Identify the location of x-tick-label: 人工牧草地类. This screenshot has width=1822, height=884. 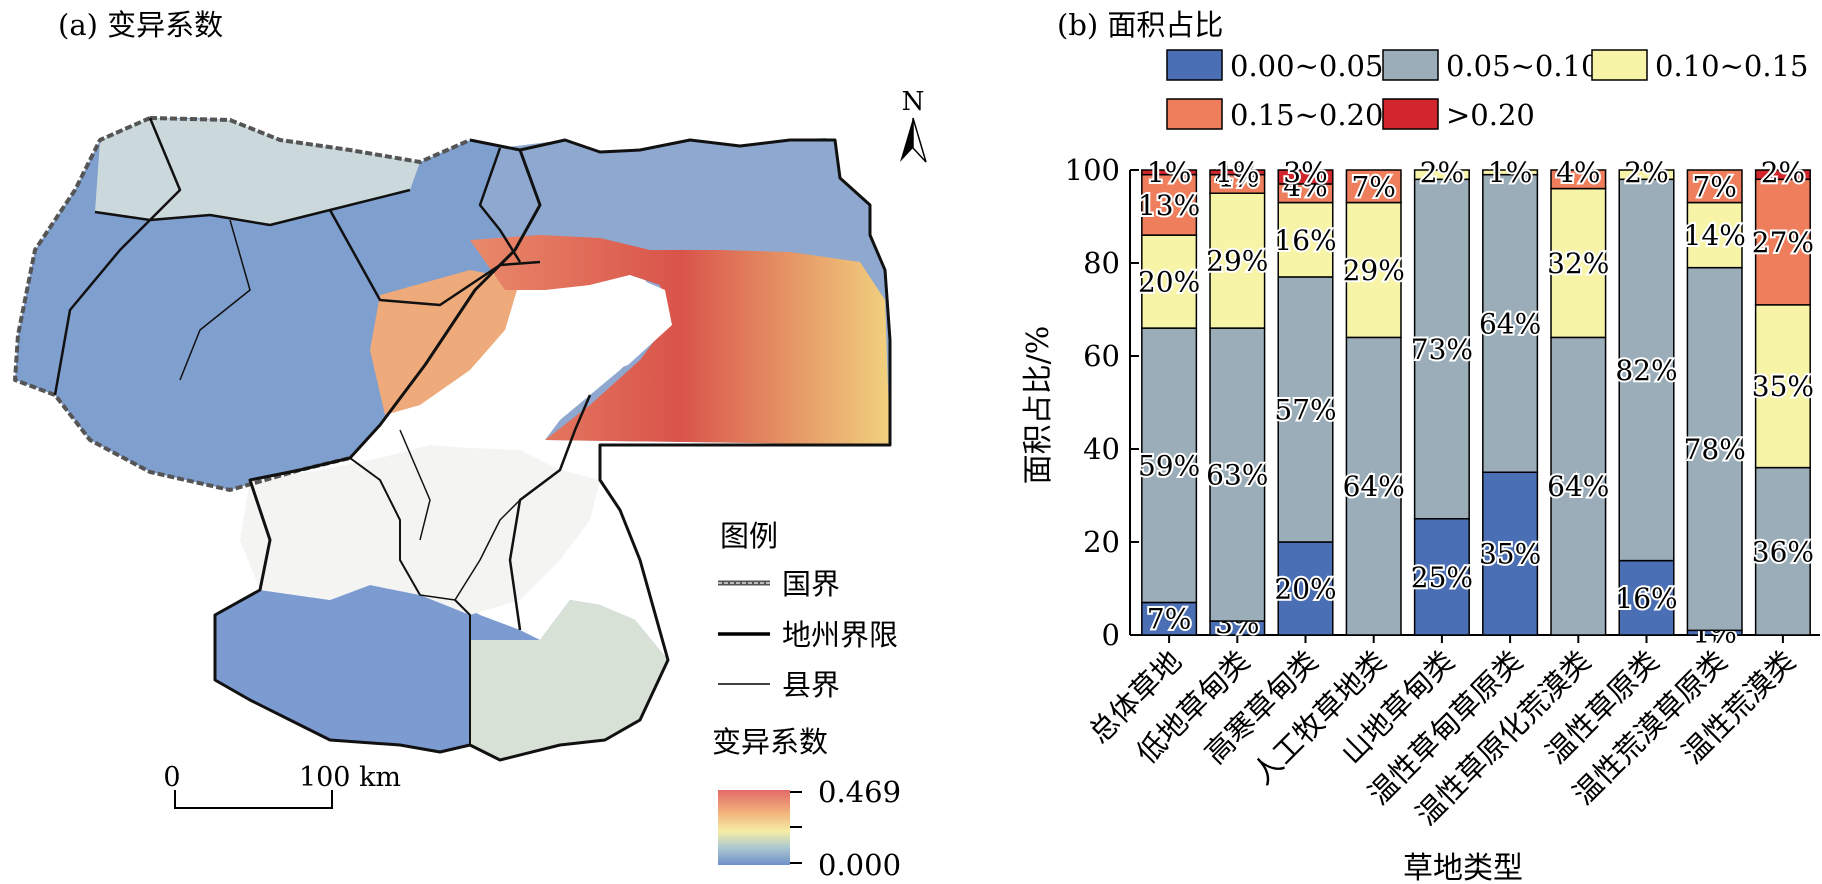
(1319, 717).